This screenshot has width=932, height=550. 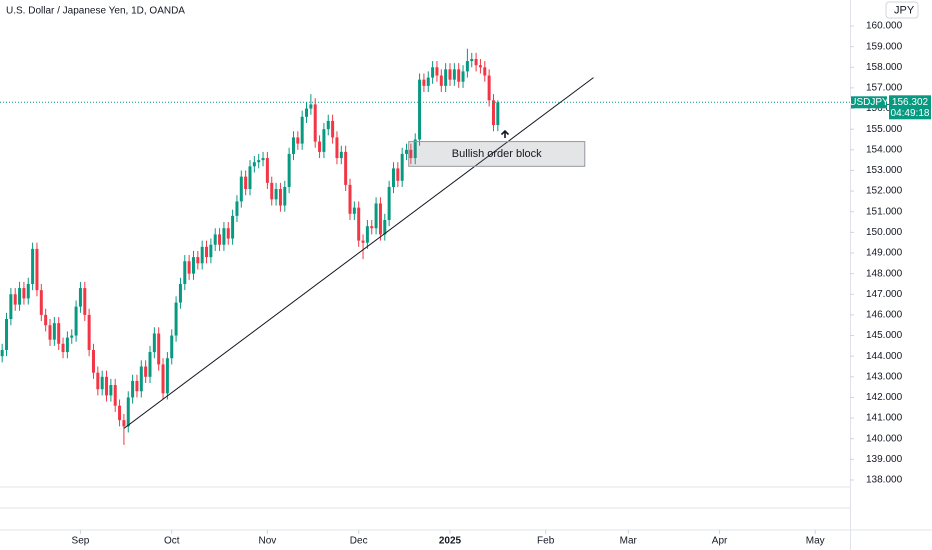 I want to click on x-tick-label: Mar, so click(x=629, y=541).